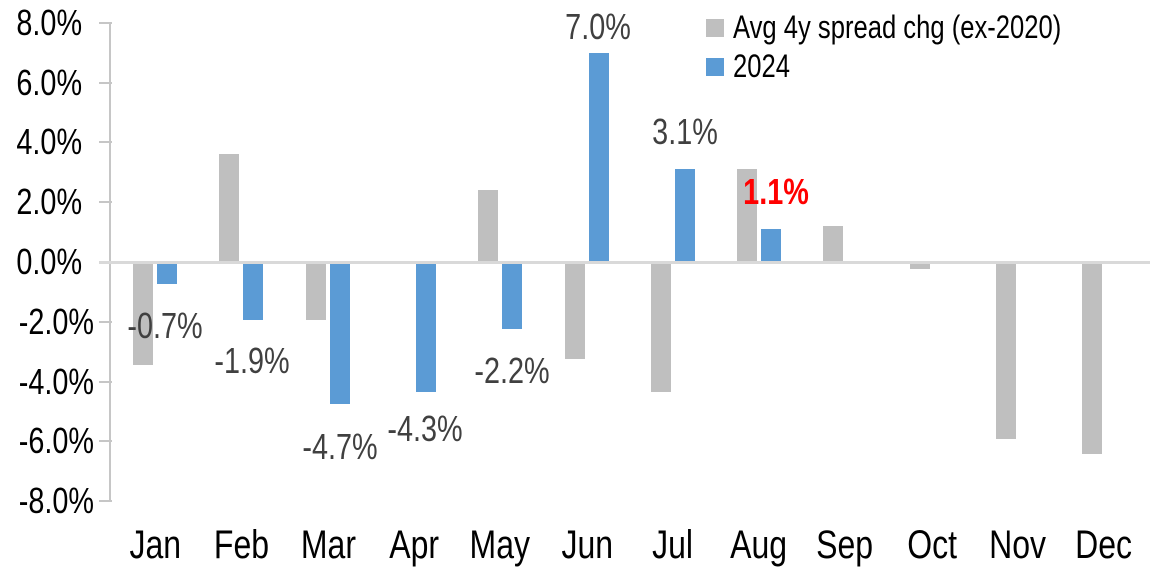 The image size is (1152, 570). I want to click on x-axis-label-text: Apr, so click(414, 545).